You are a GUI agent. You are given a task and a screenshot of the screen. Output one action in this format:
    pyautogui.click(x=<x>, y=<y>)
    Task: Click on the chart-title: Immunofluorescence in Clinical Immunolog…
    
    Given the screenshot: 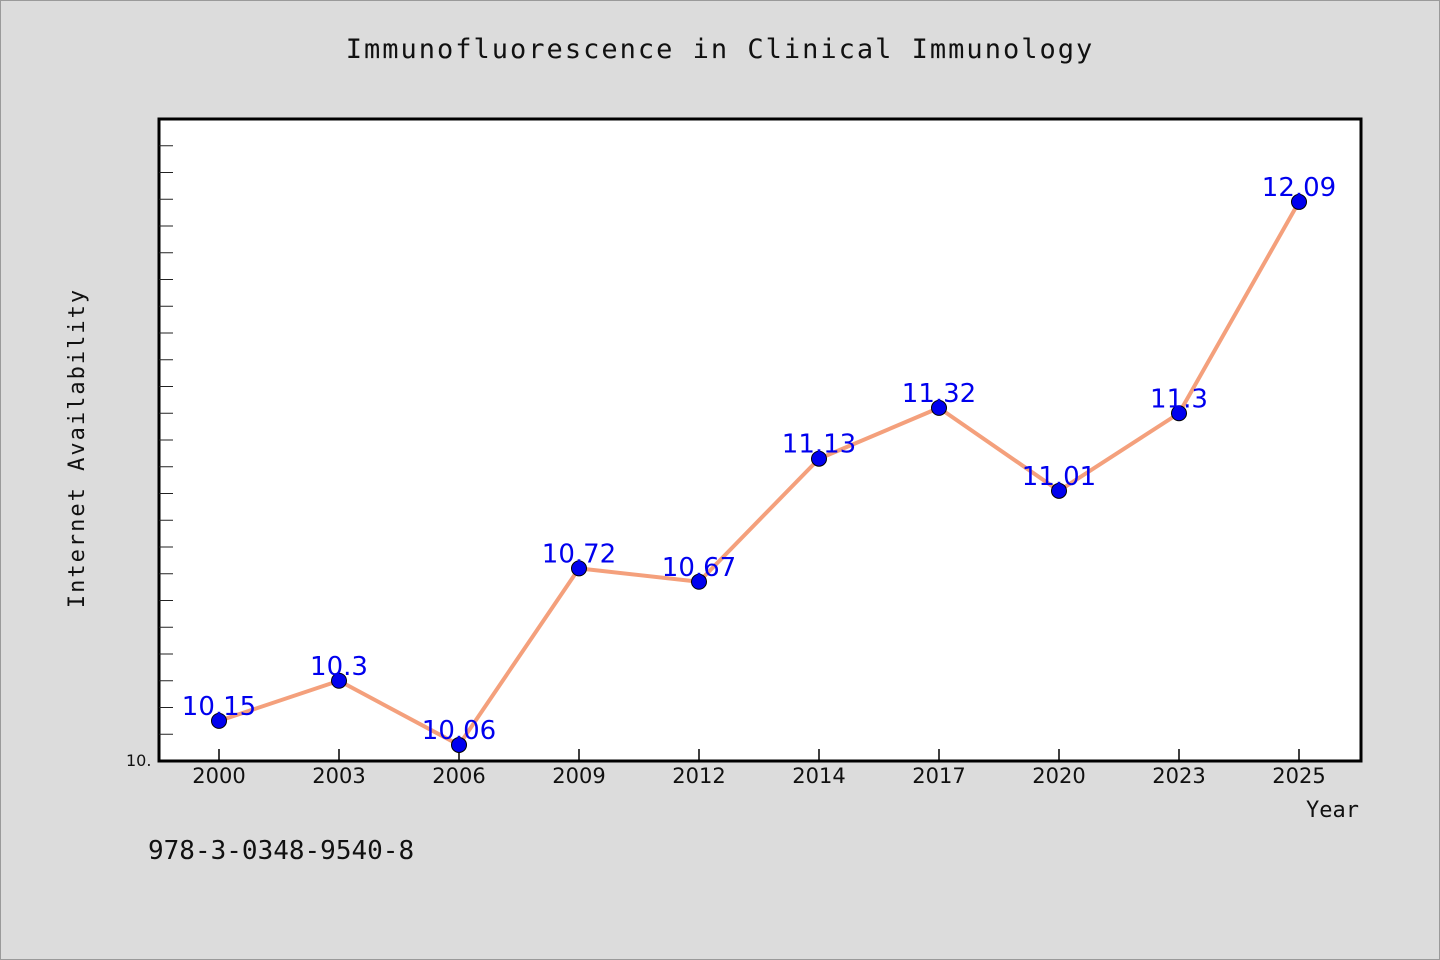 What is the action you would take?
    pyautogui.click(x=720, y=49)
    